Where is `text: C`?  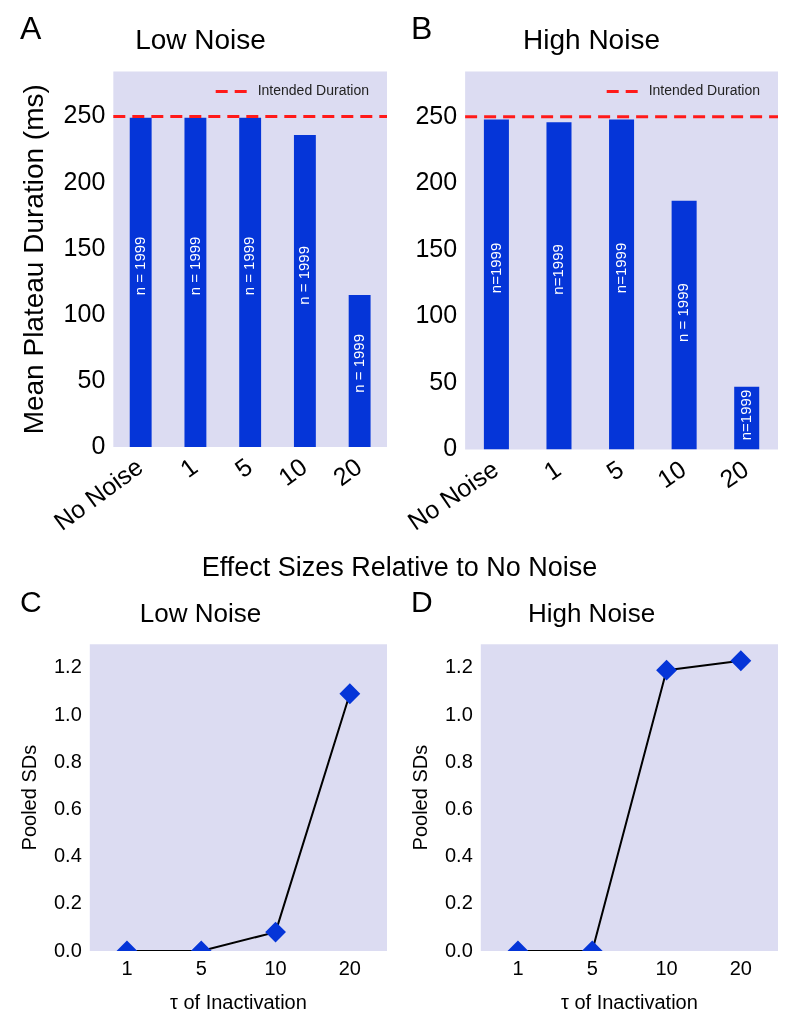 text: C is located at coordinates (31, 602).